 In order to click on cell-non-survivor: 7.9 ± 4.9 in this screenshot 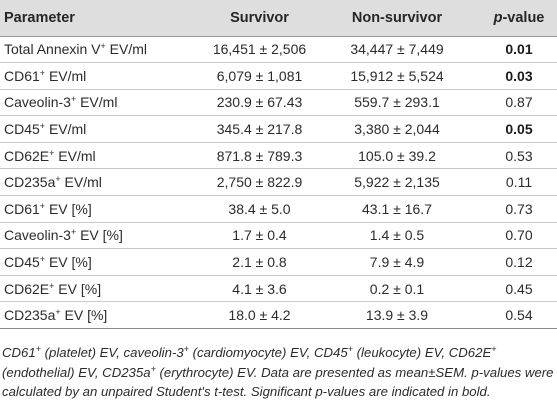, I will do `click(397, 262)`.